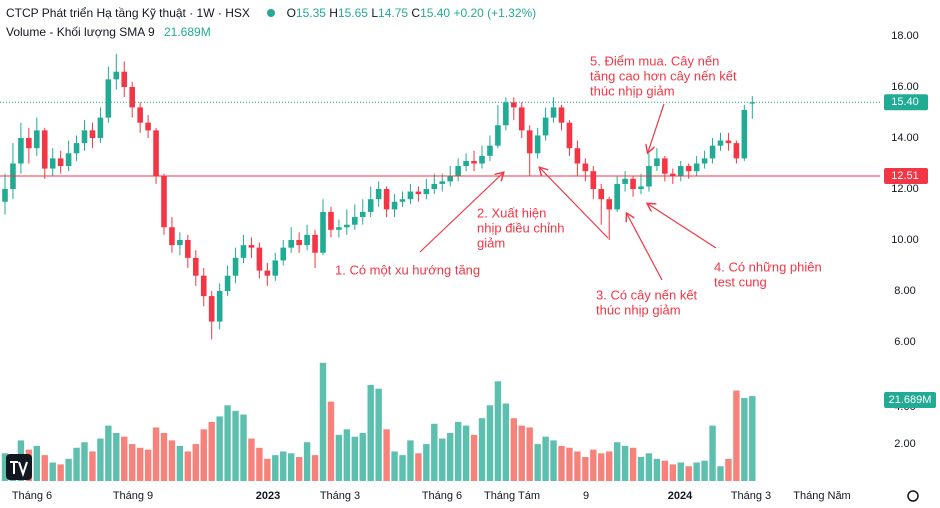  I want to click on volume-value: 21.689M, so click(187, 32).